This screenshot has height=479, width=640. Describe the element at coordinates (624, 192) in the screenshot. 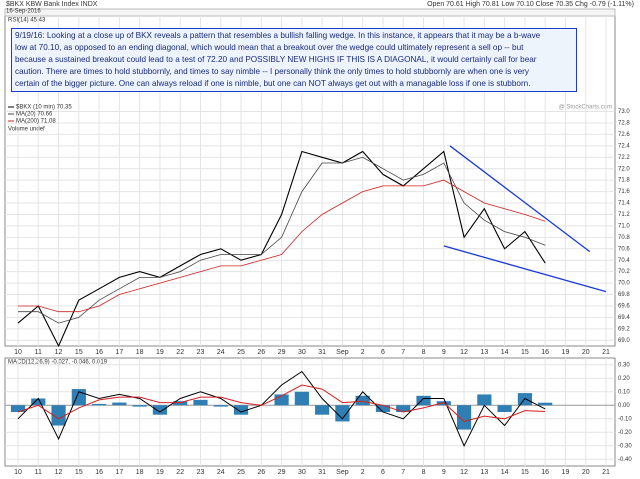

I see `y-tick-label: 71.6` at that location.